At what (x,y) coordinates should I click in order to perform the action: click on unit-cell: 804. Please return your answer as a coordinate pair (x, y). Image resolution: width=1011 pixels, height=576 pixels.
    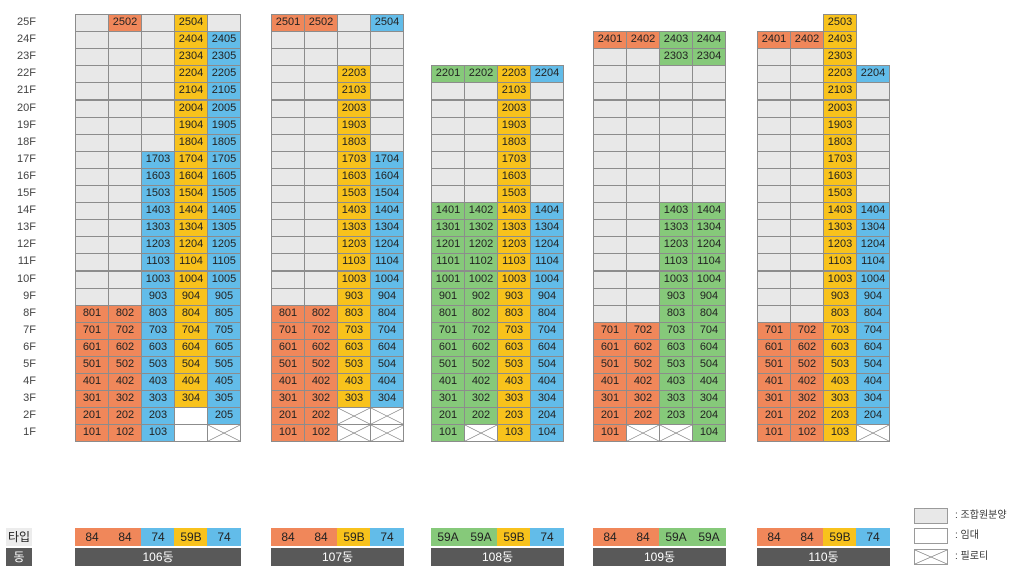
    Looking at the image, I should click on (709, 313).